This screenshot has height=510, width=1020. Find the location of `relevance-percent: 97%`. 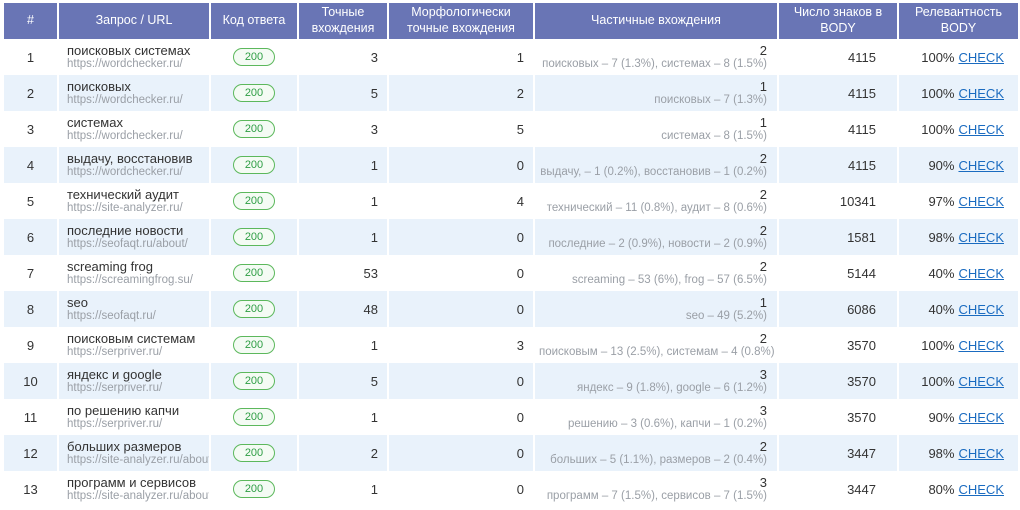

relevance-percent: 97% is located at coordinates (941, 201).